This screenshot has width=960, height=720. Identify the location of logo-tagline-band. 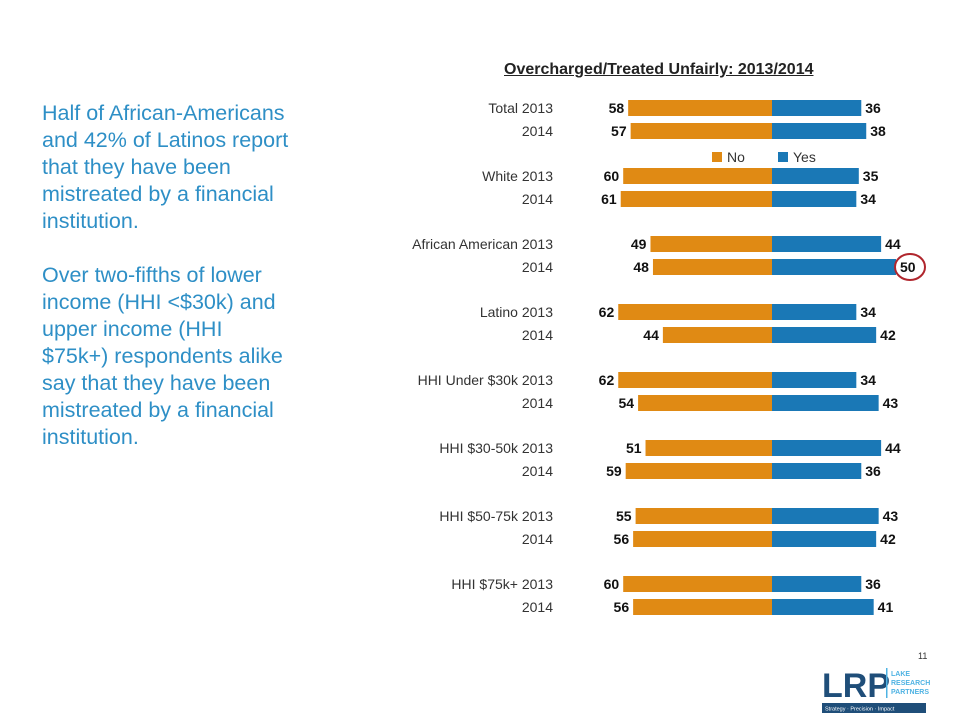
(874, 708).